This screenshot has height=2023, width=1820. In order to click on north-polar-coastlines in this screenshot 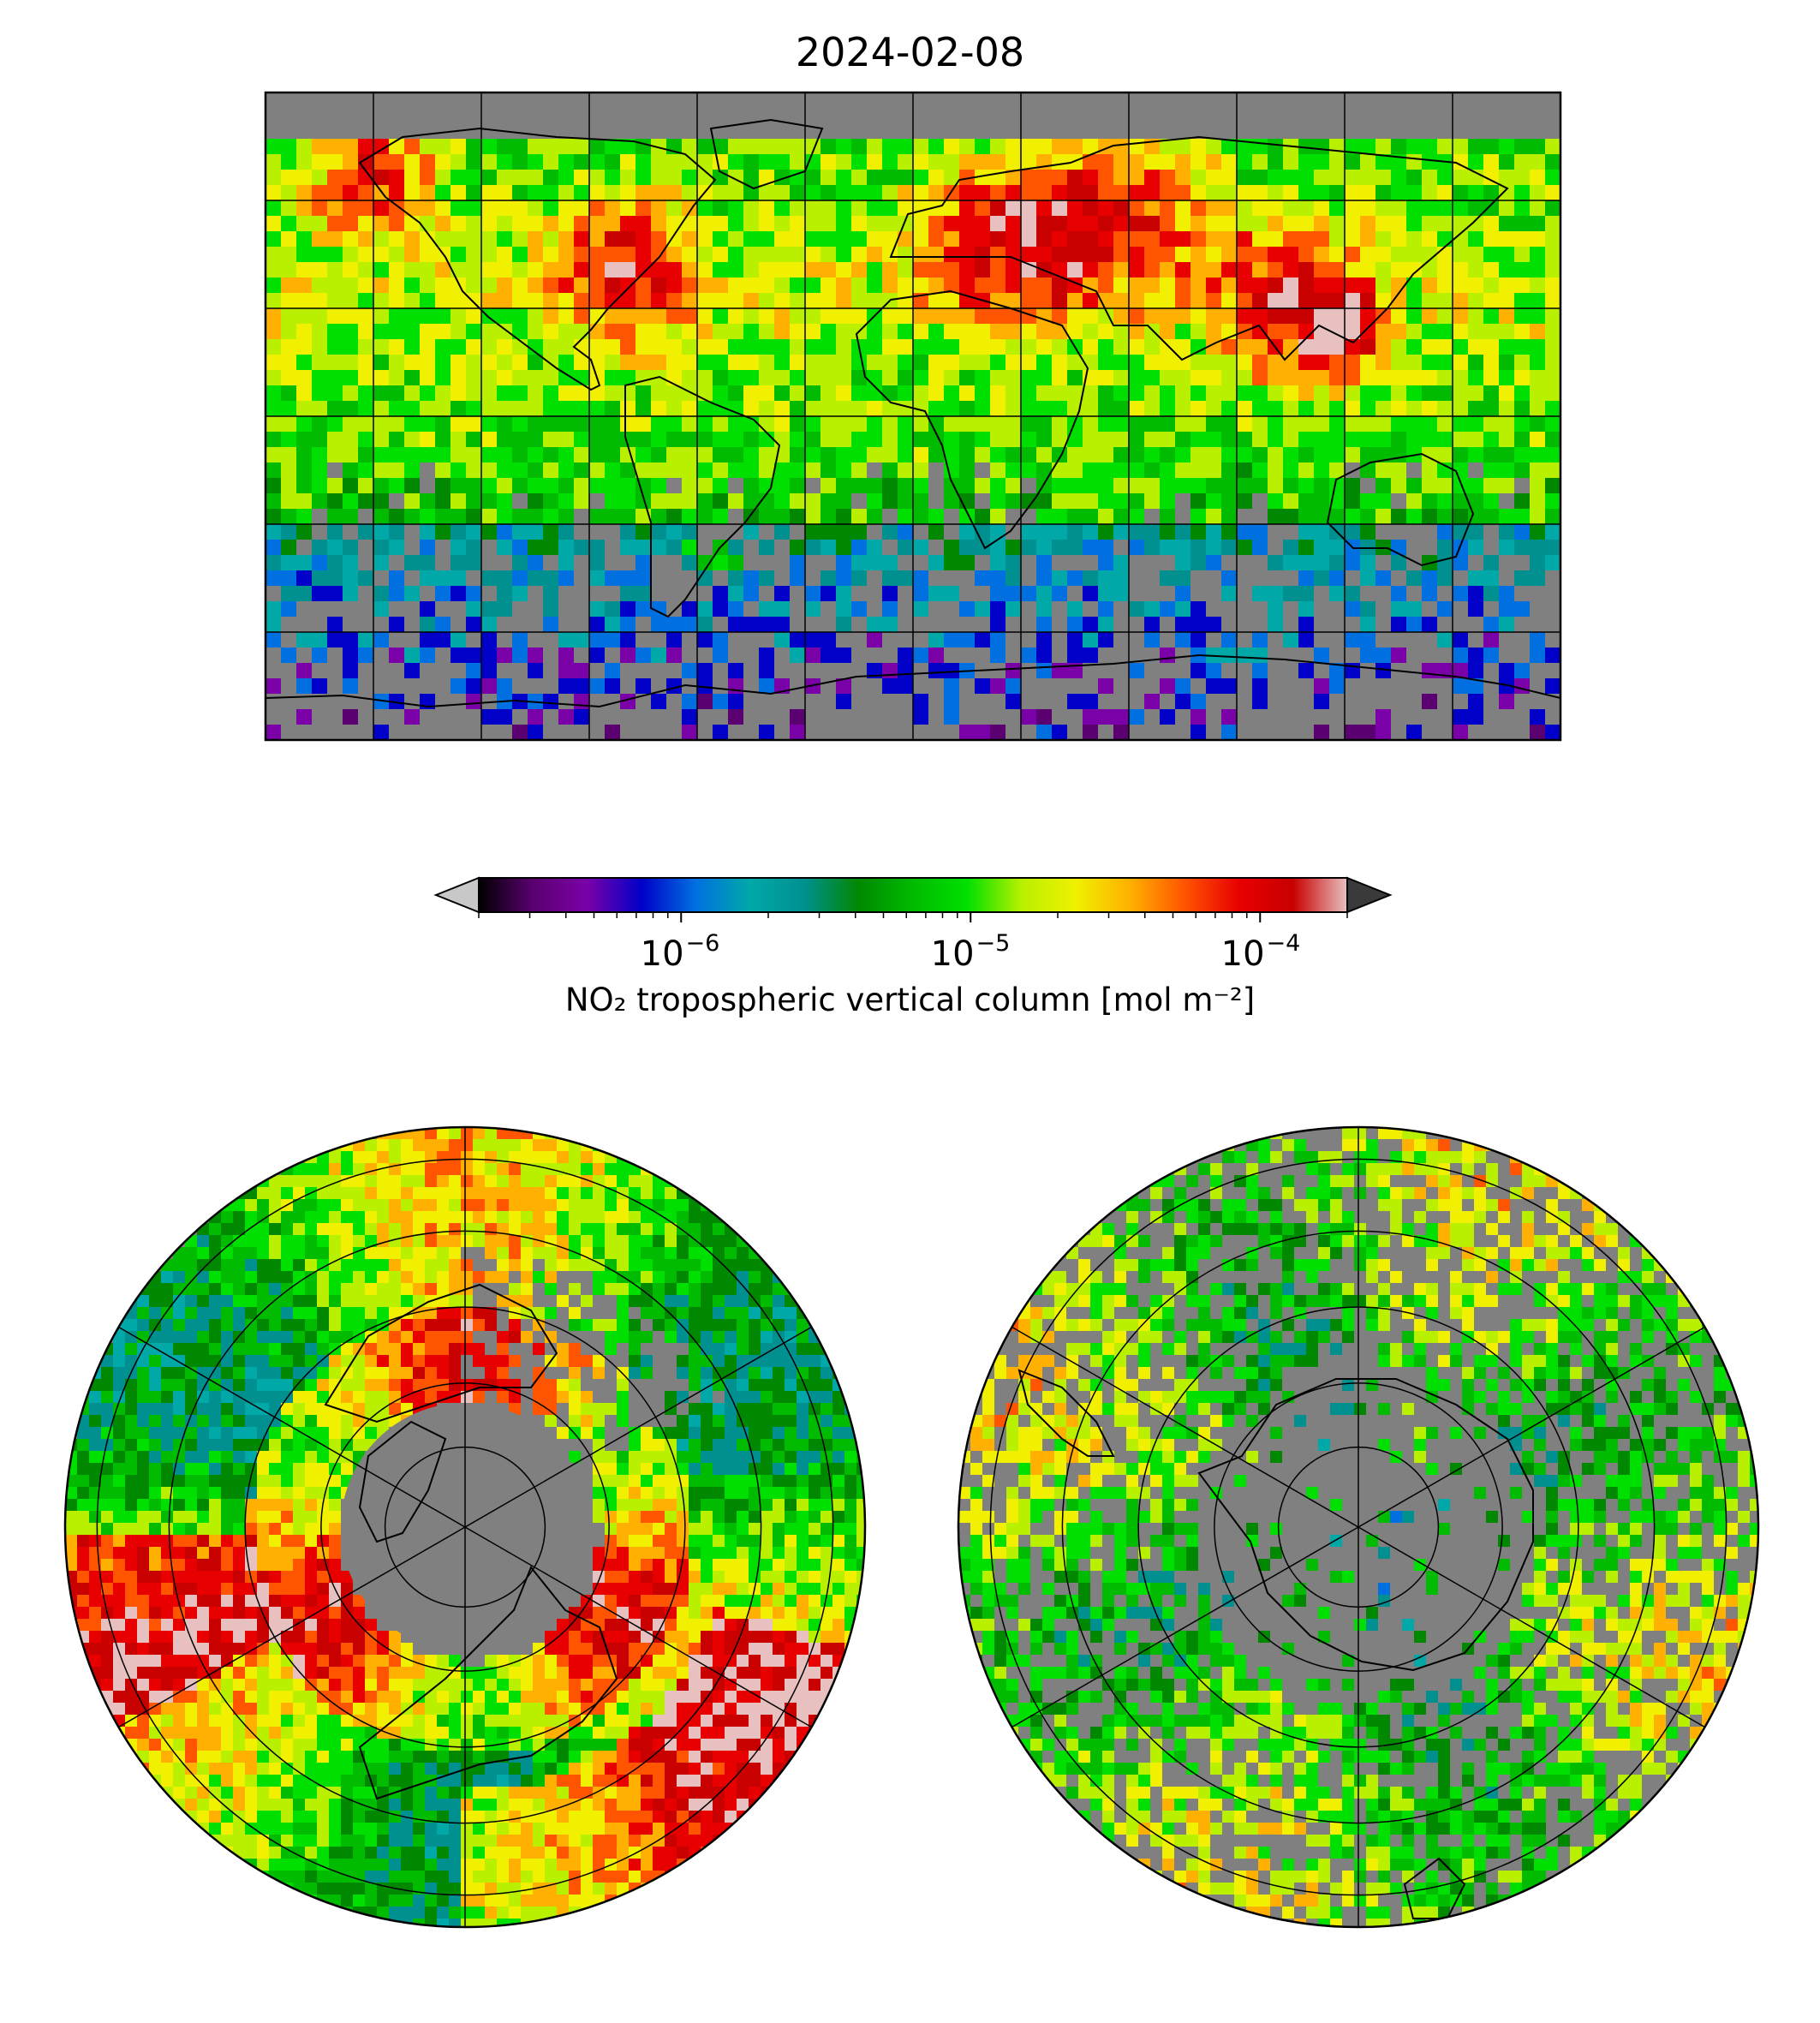, I will do `click(471, 1541)`.